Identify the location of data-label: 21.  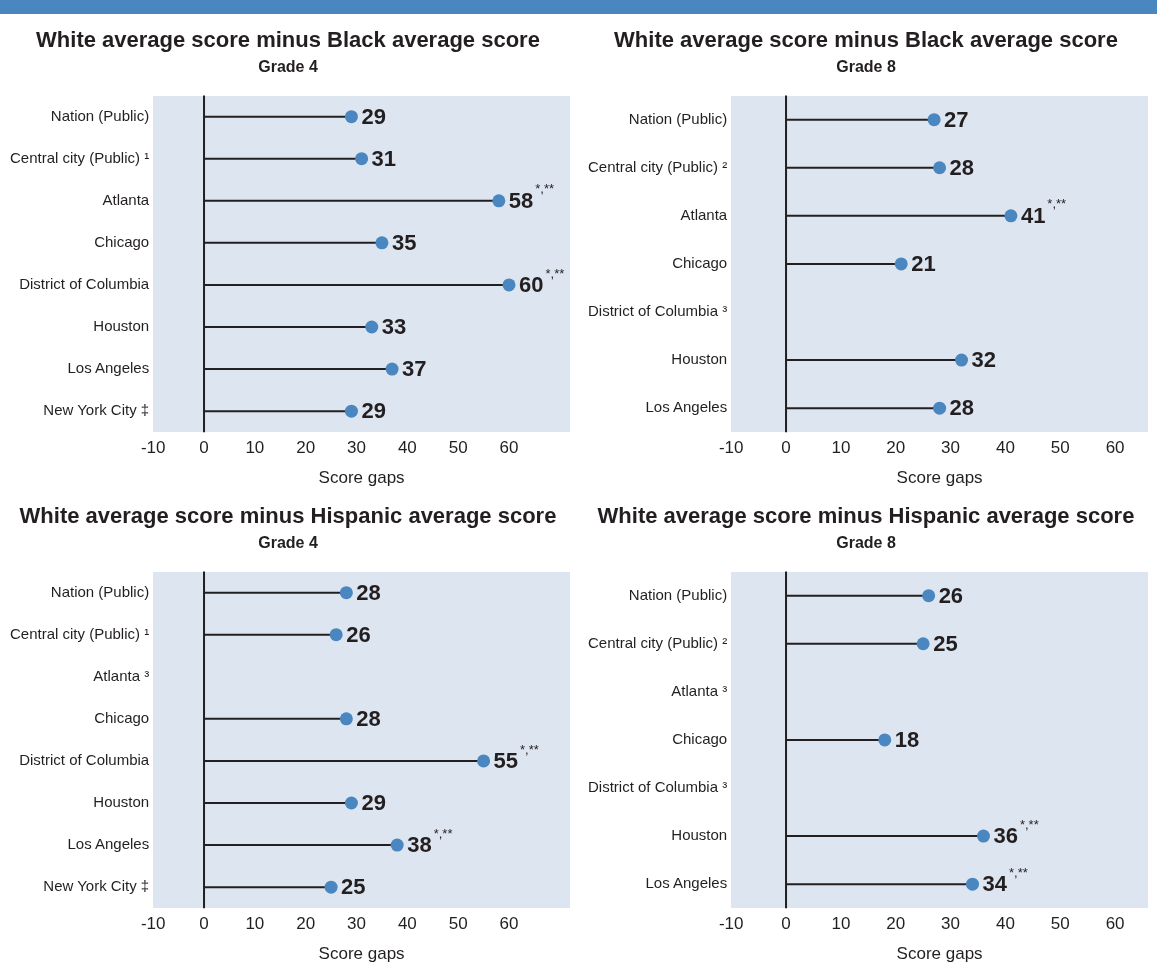
(923, 263).